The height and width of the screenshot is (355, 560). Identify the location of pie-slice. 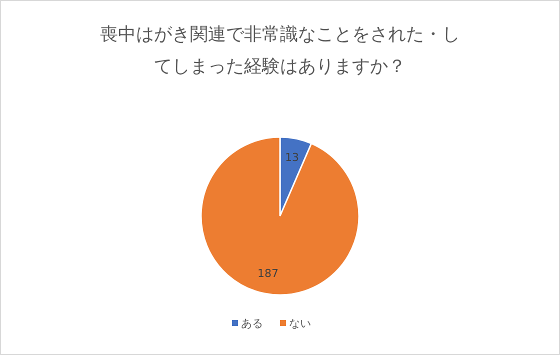
(280, 216).